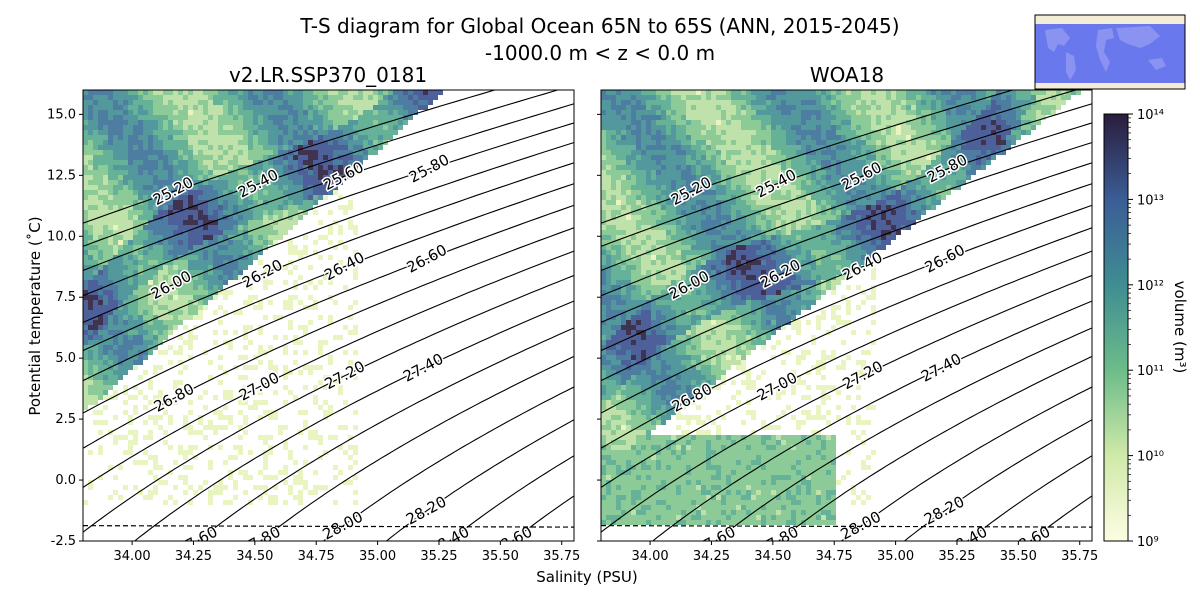  Describe the element at coordinates (847, 75) in the screenshot. I see `panel-title-right: WOA18` at that location.